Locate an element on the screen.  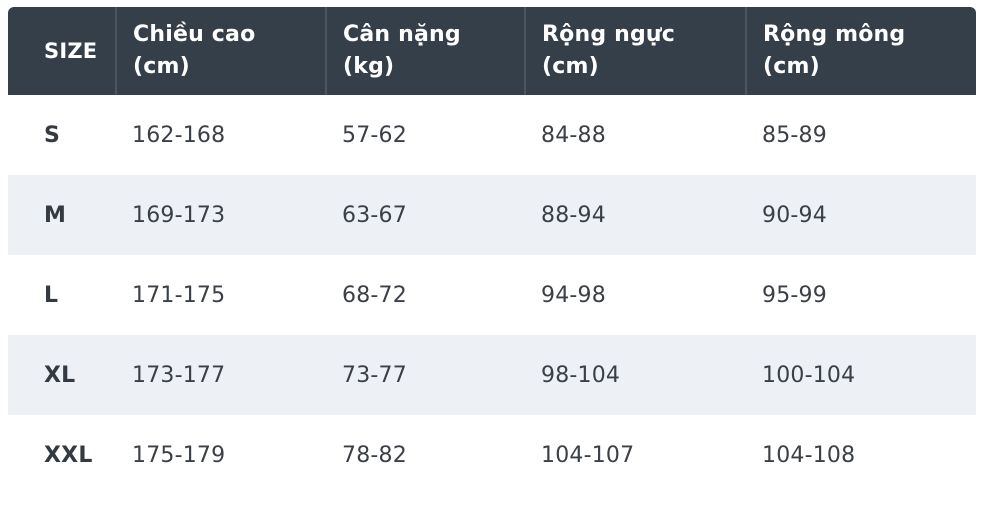
weight-cell: 63-67 is located at coordinates (374, 215).